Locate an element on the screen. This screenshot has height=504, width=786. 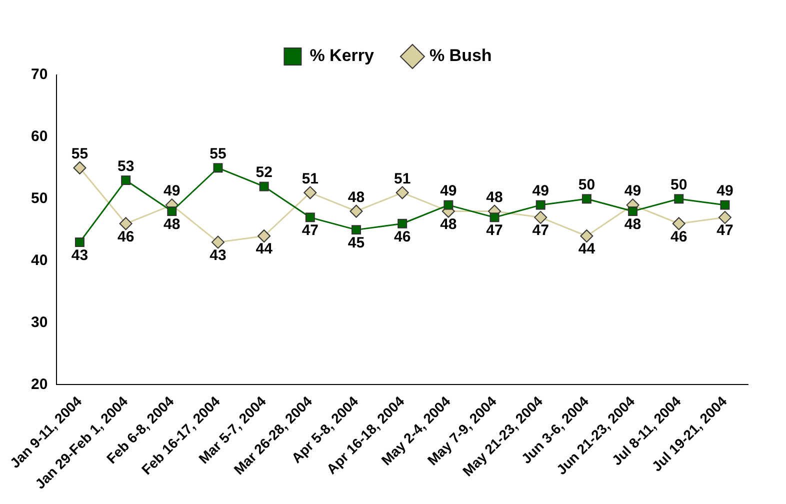
y-tick-label: 30 is located at coordinates (39, 322).